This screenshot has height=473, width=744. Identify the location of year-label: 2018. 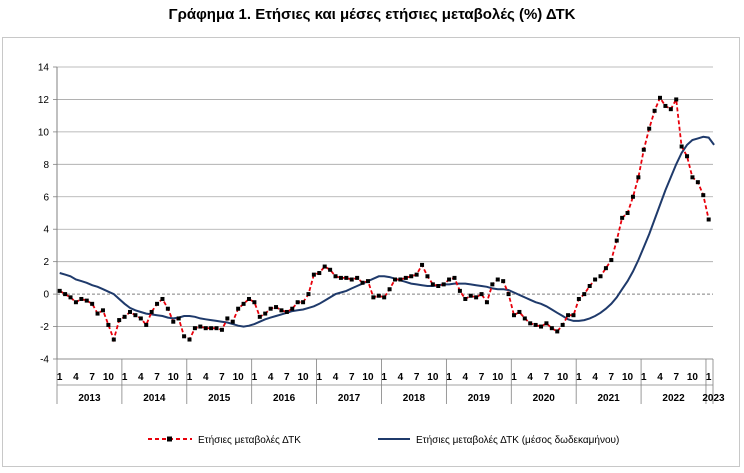
(414, 398).